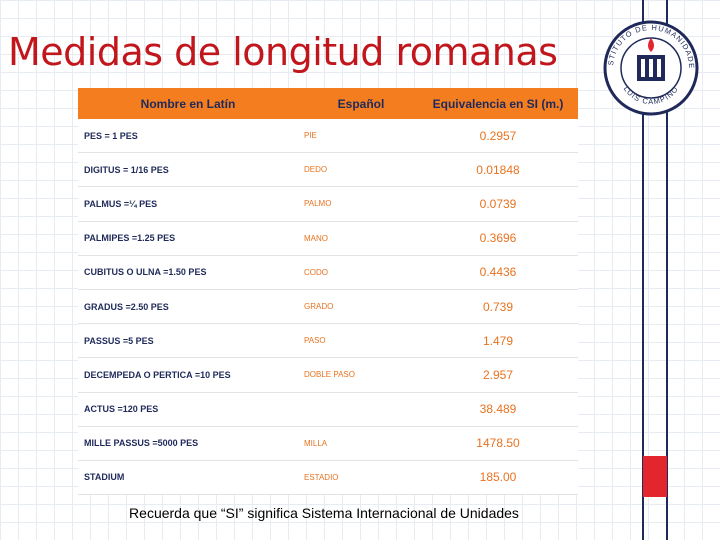 The width and height of the screenshot is (720, 540). I want to click on table-cell: STADIUM, so click(104, 477).